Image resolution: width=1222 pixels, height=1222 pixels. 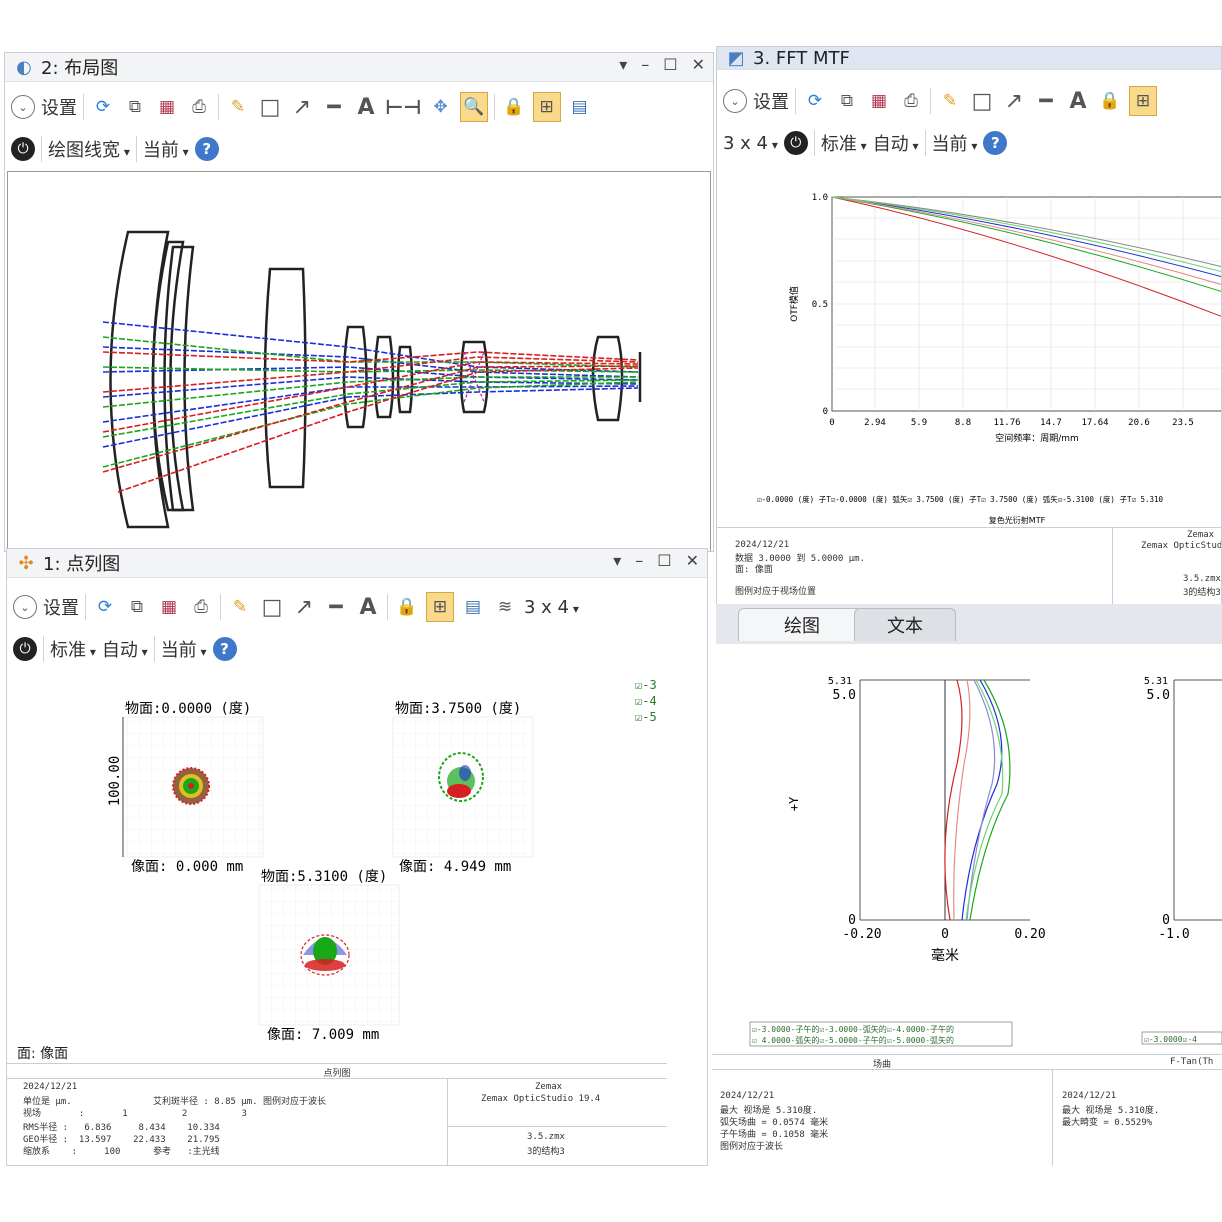 What do you see at coordinates (89, 149) in the screenshot?
I see `line-width-dropdown: 绘图线宽` at bounding box center [89, 149].